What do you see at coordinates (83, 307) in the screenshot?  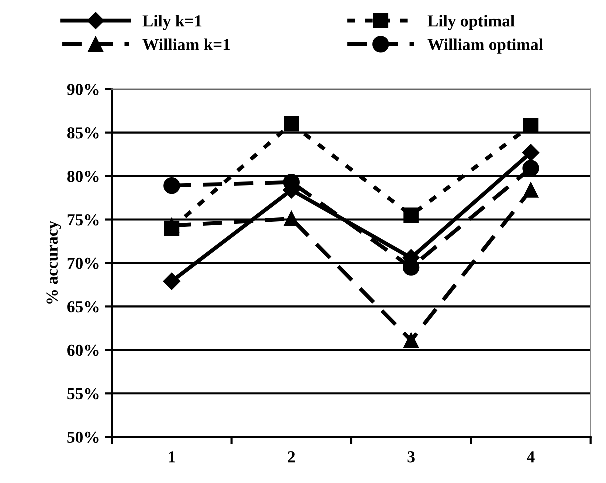 I see `y-tick-label: 65%` at bounding box center [83, 307].